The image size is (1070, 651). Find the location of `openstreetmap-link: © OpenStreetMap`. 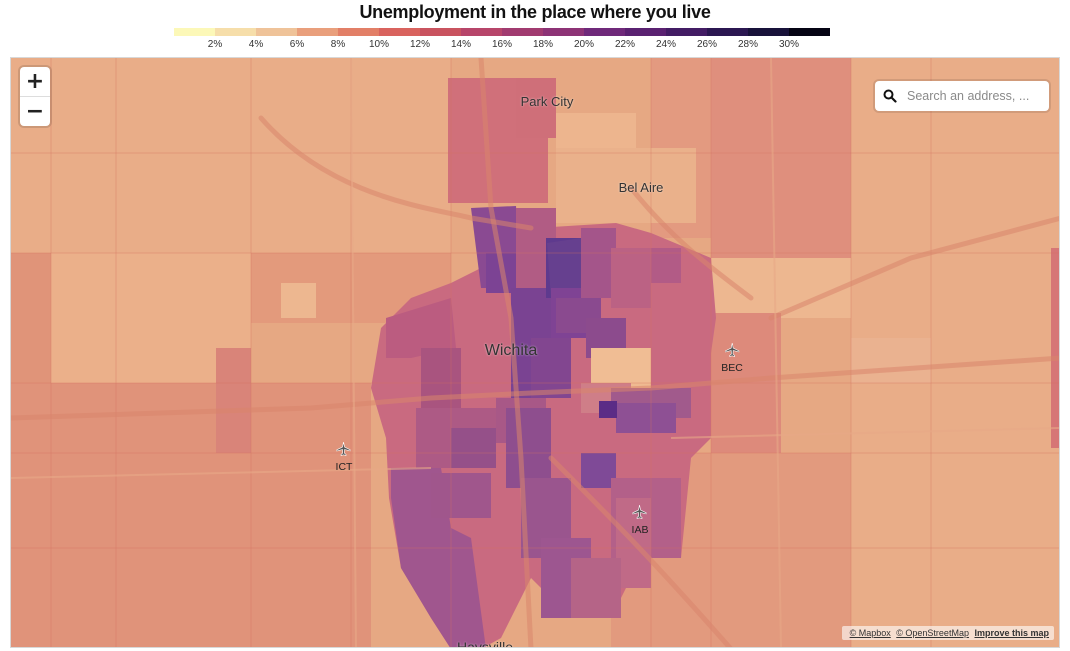

openstreetmap-link: © OpenStreetMap is located at coordinates (932, 633).